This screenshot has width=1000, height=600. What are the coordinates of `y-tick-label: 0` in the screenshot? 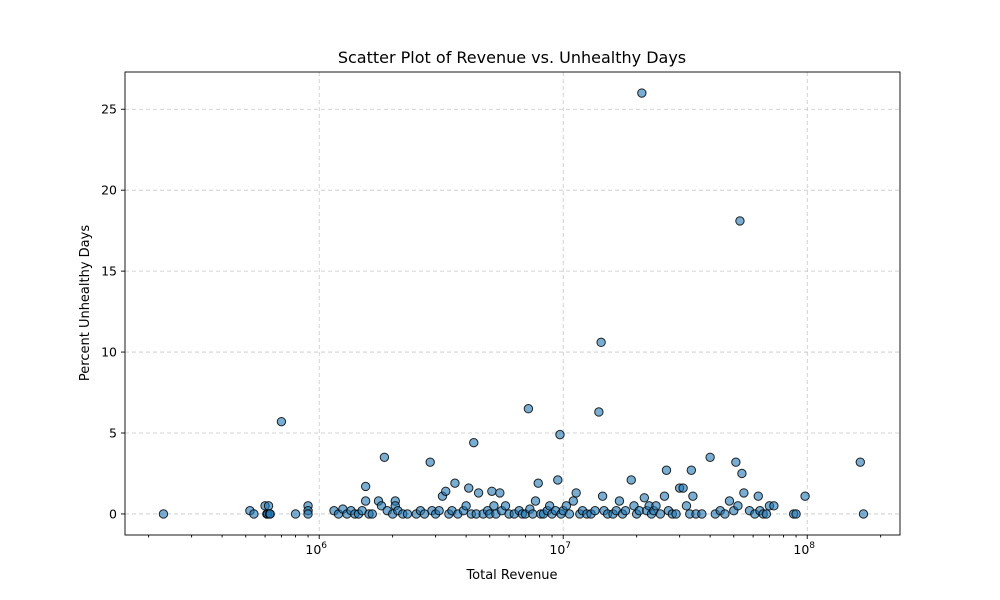 It's located at (113, 513).